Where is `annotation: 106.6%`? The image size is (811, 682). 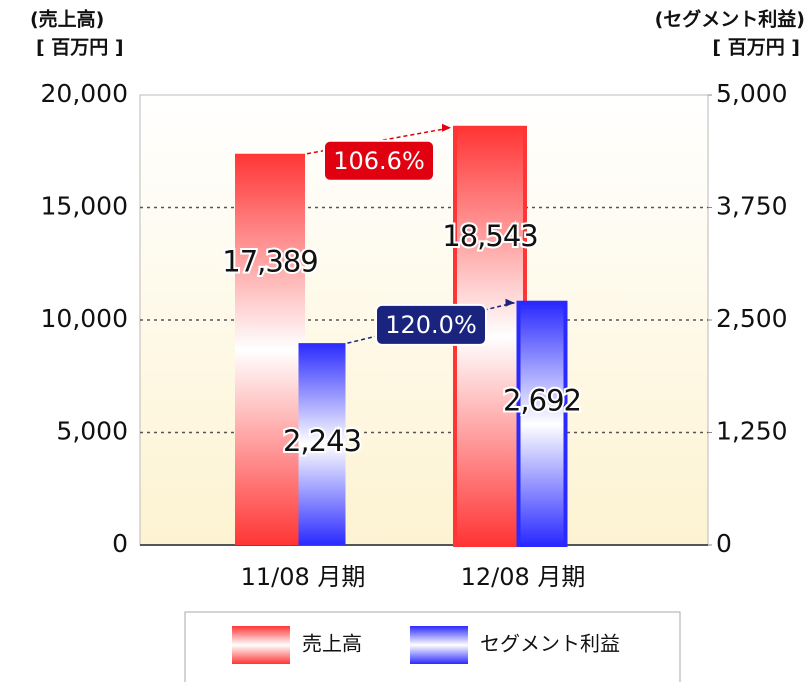
annotation: 106.6% is located at coordinates (379, 161).